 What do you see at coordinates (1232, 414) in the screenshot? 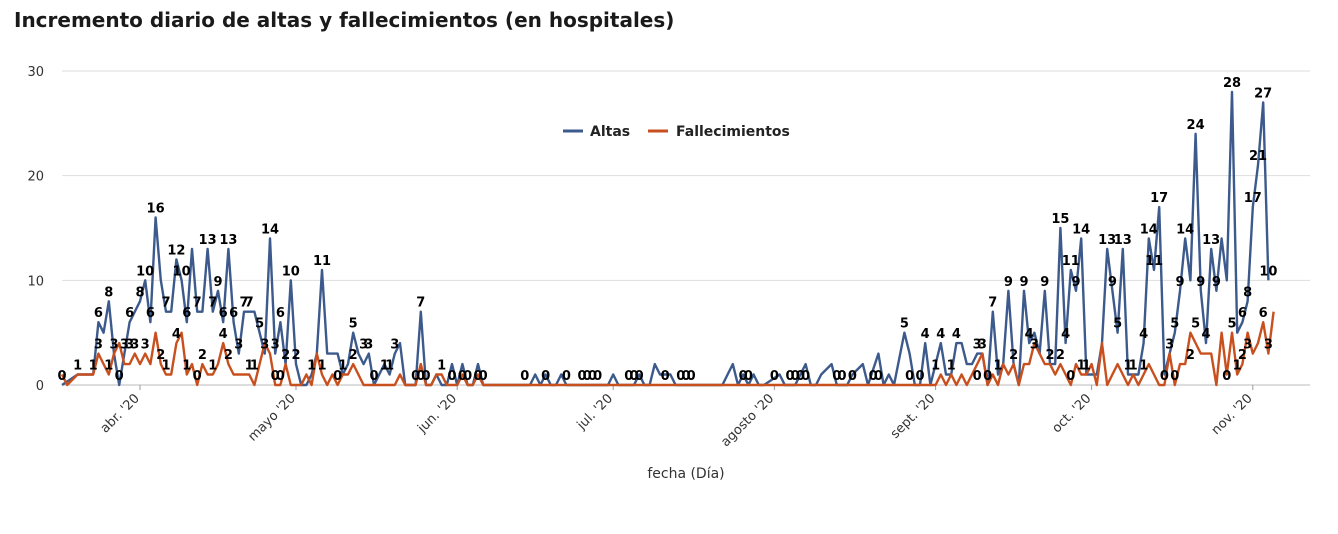
I see `x-tick-label: nov. '20` at bounding box center [1232, 414].